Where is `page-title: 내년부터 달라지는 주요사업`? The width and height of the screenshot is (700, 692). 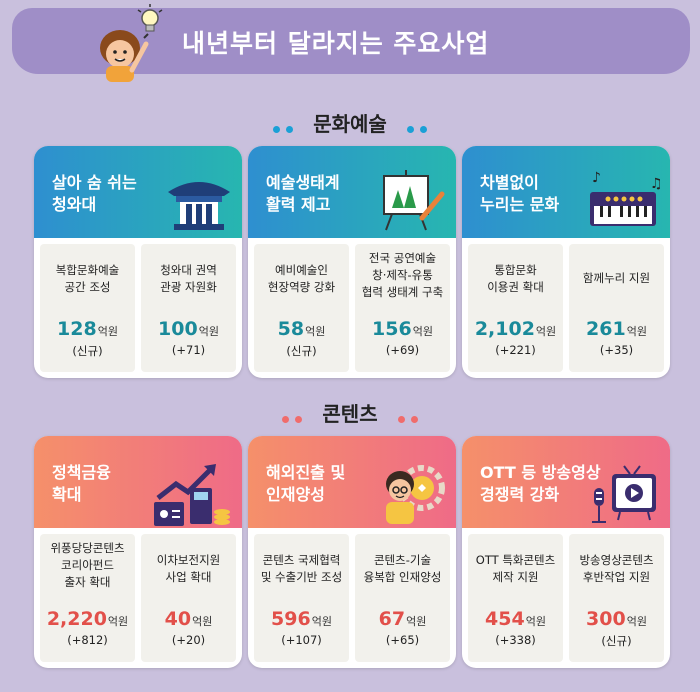
page-title: 내년부터 달라지는 주요사업 is located at coordinates (336, 43).